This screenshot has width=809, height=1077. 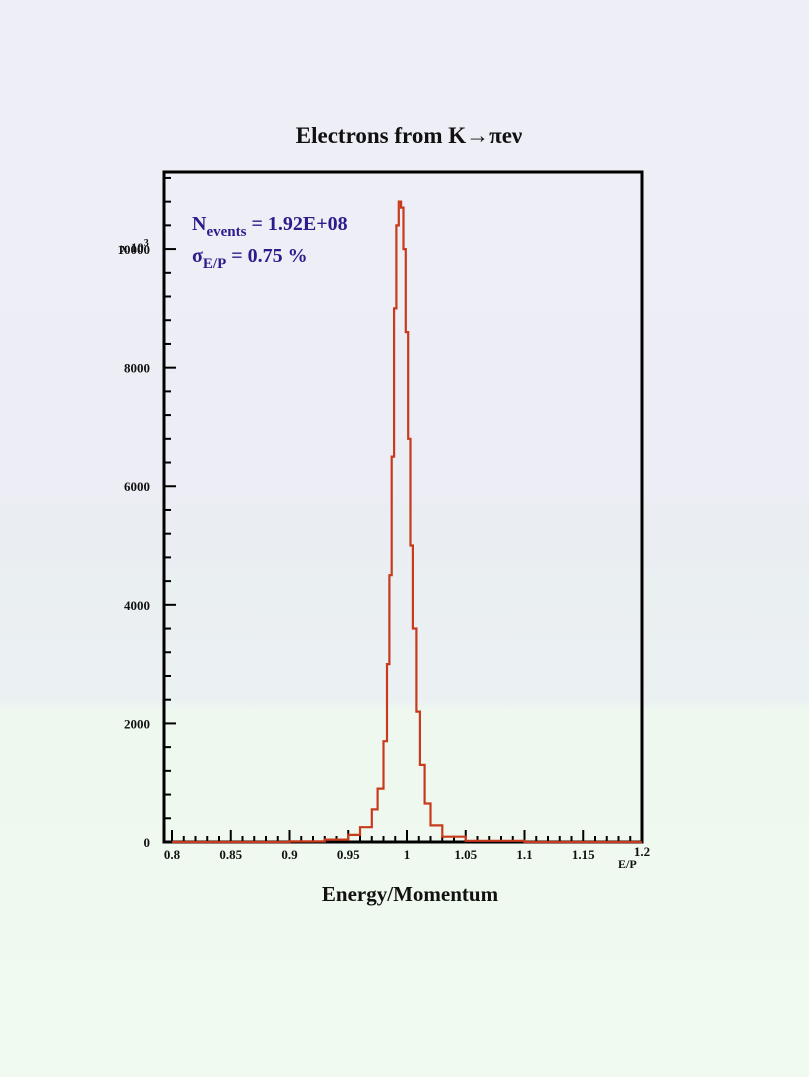 What do you see at coordinates (410, 894) in the screenshot?
I see `x-axis-label: Energy/Momentum` at bounding box center [410, 894].